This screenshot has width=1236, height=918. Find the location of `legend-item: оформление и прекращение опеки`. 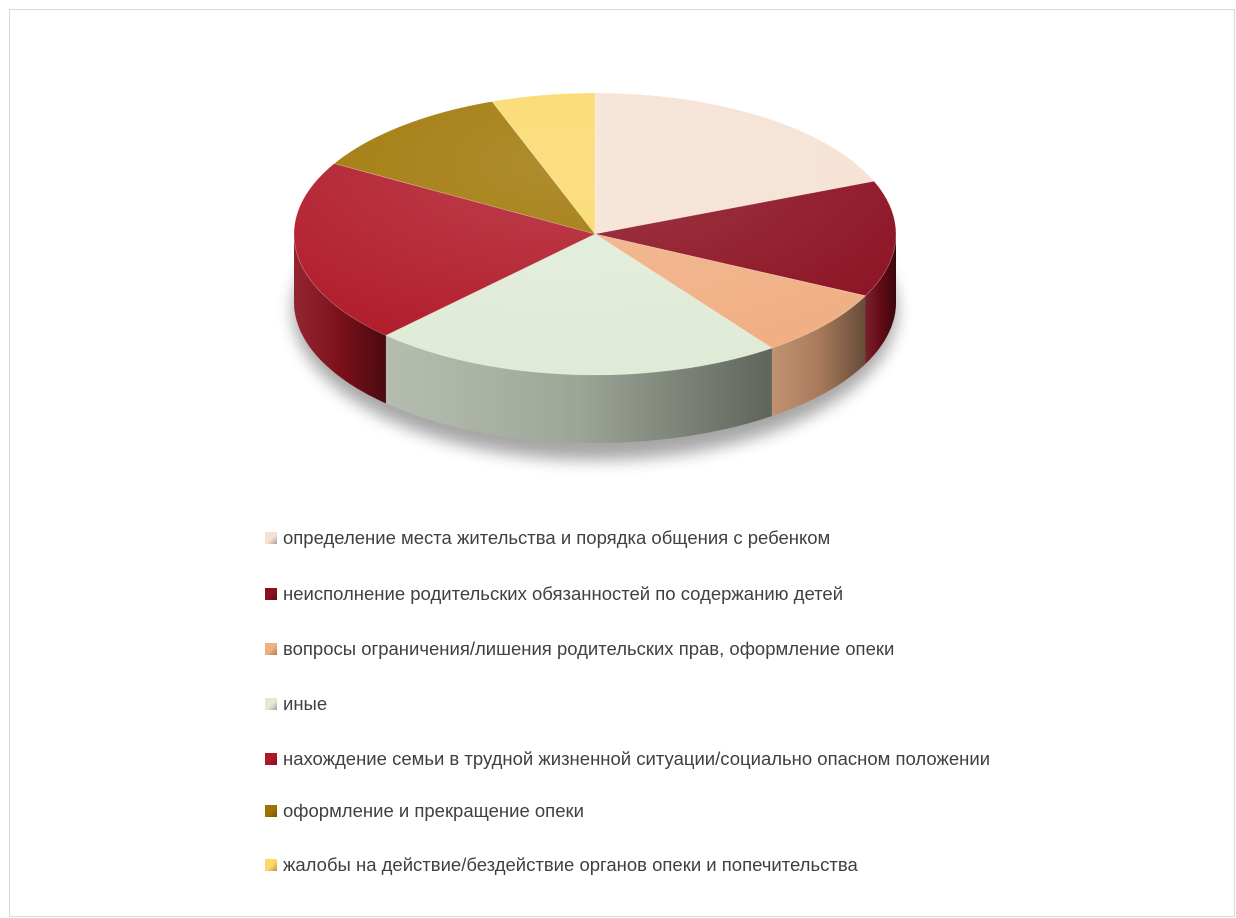

legend-item: оформление и прекращение опеки is located at coordinates (424, 811).